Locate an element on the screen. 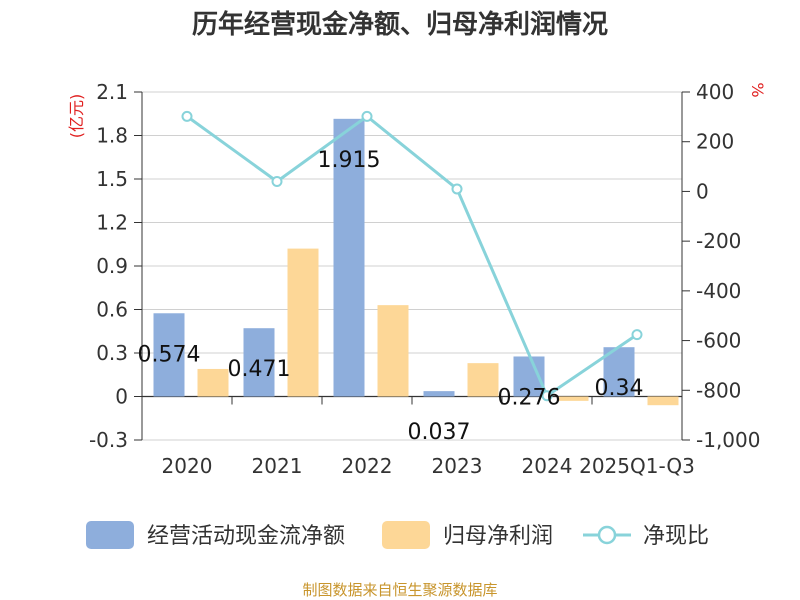 The width and height of the screenshot is (800, 600). right-axis-tick-label: 200 is located at coordinates (715, 142).